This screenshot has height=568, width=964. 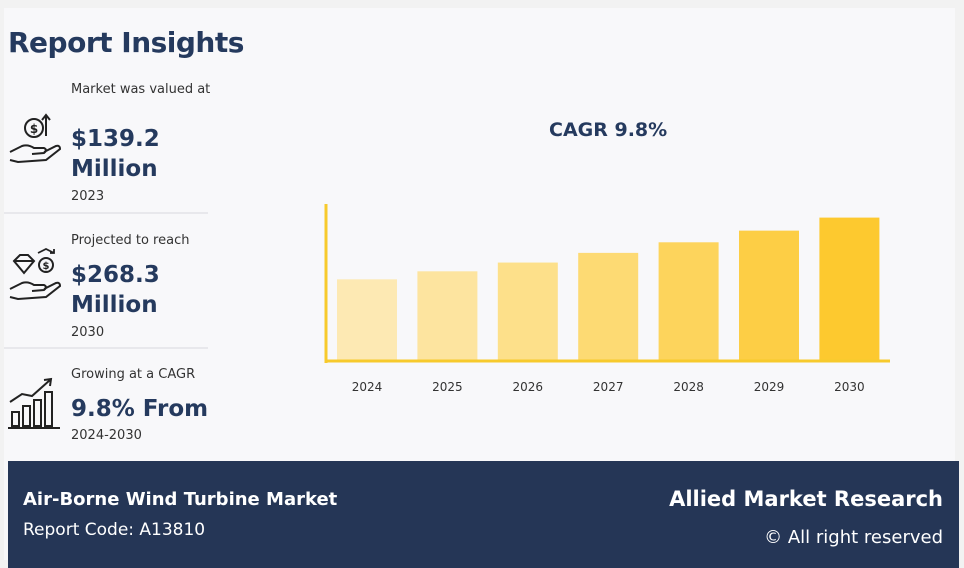 I want to click on diamond-dollar-hand-icon: $, so click(x=35, y=274).